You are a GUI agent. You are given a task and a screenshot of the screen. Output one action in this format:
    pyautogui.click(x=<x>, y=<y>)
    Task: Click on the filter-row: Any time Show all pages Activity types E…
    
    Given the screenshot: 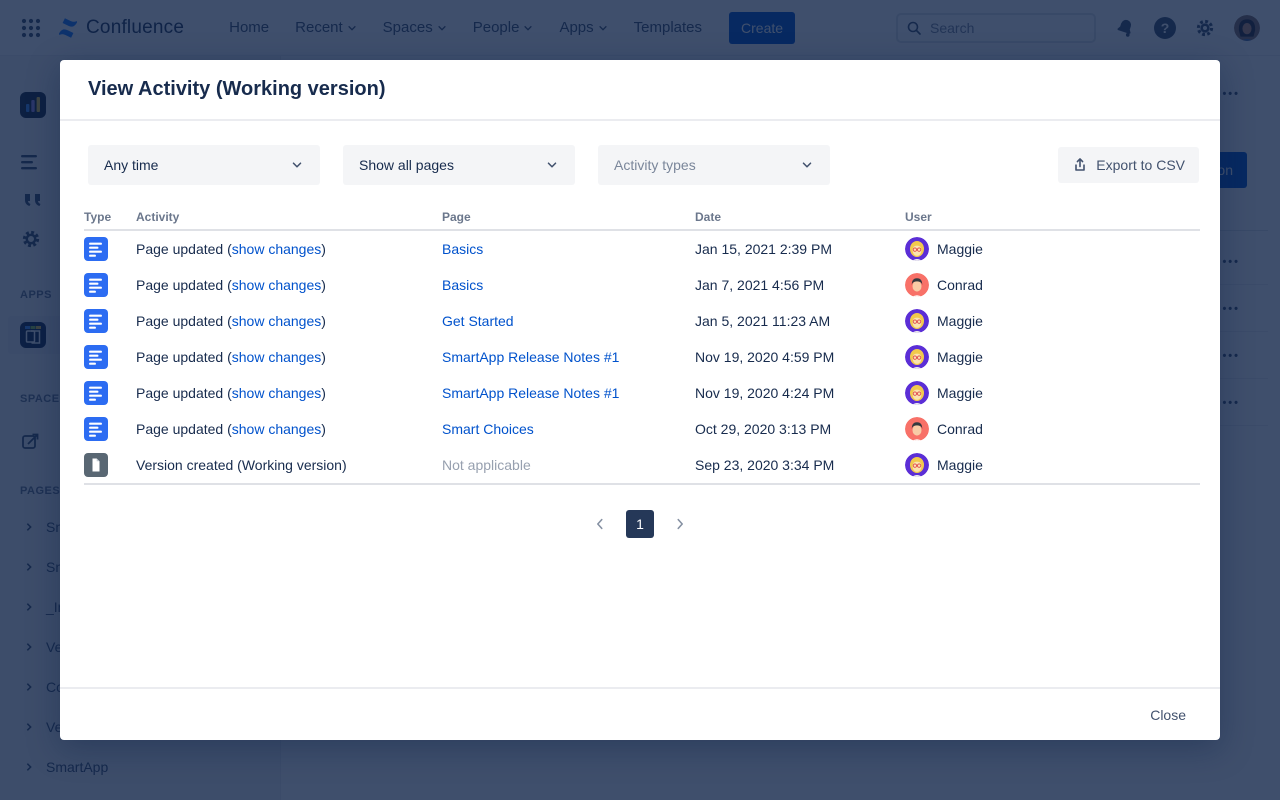 What is the action you would take?
    pyautogui.click(x=643, y=165)
    